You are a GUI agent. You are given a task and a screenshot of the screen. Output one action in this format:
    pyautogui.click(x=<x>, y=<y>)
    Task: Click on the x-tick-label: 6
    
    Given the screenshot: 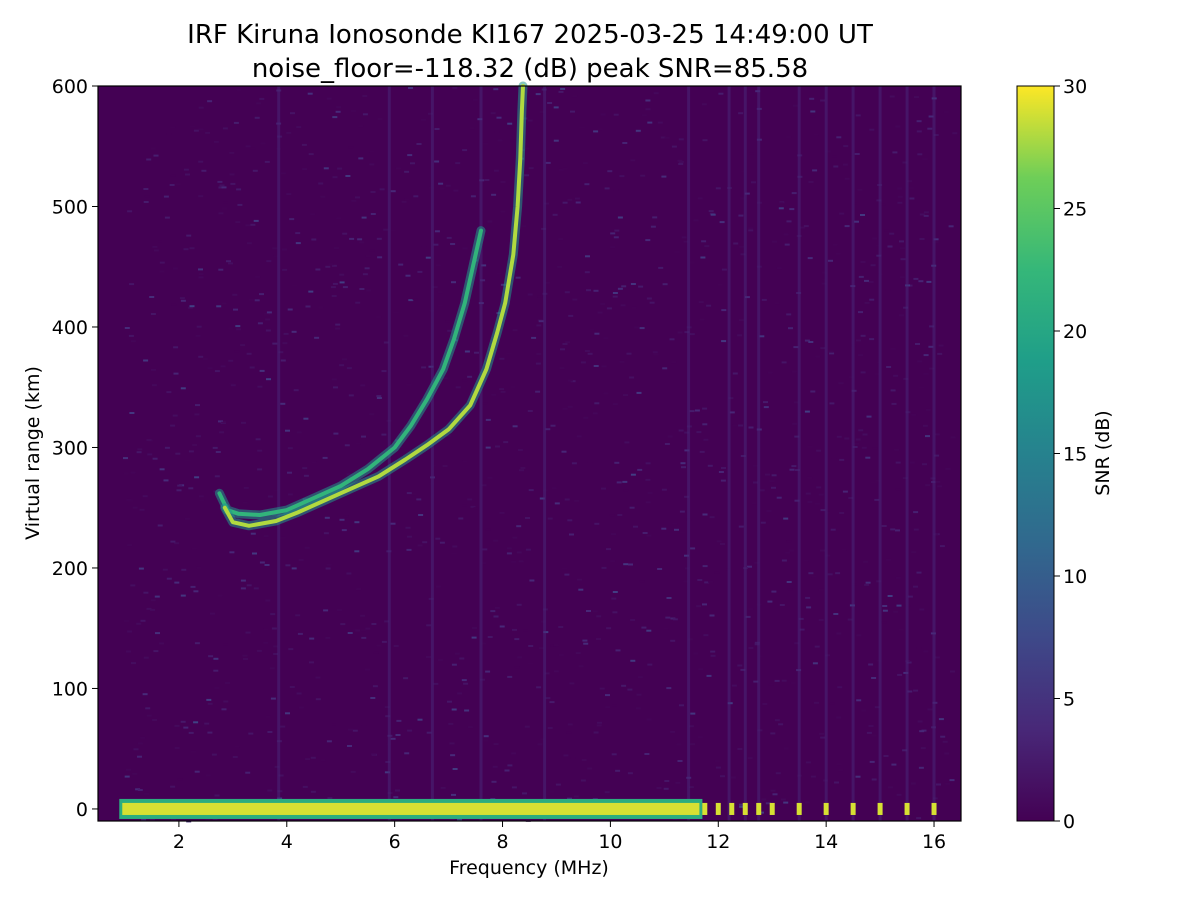 What is the action you would take?
    pyautogui.click(x=395, y=842)
    